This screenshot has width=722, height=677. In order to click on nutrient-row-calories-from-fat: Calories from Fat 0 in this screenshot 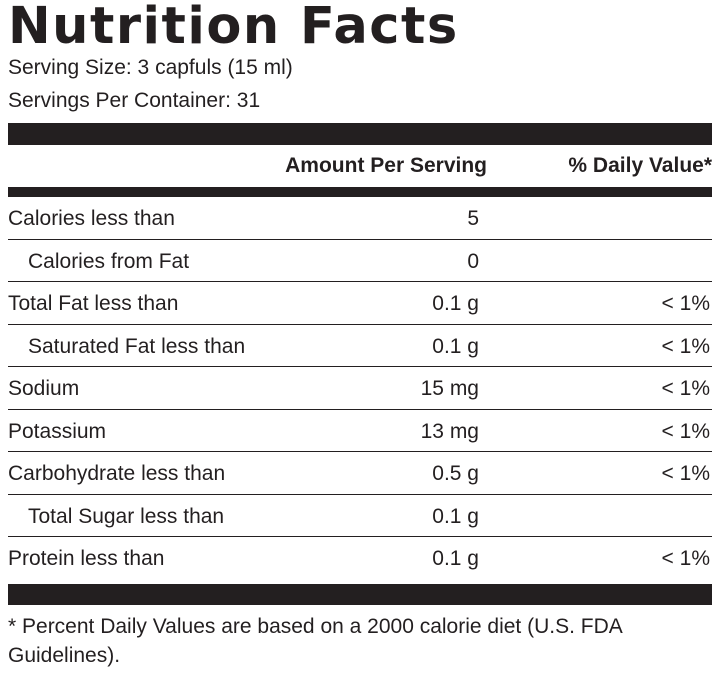, I will do `click(360, 261)`.